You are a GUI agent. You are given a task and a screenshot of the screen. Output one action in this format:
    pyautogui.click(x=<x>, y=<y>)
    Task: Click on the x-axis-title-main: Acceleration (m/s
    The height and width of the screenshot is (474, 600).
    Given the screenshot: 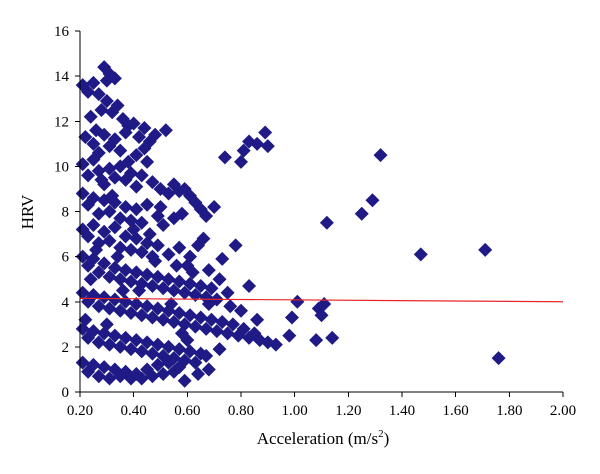 What is the action you would take?
    pyautogui.click(x=317, y=438)
    